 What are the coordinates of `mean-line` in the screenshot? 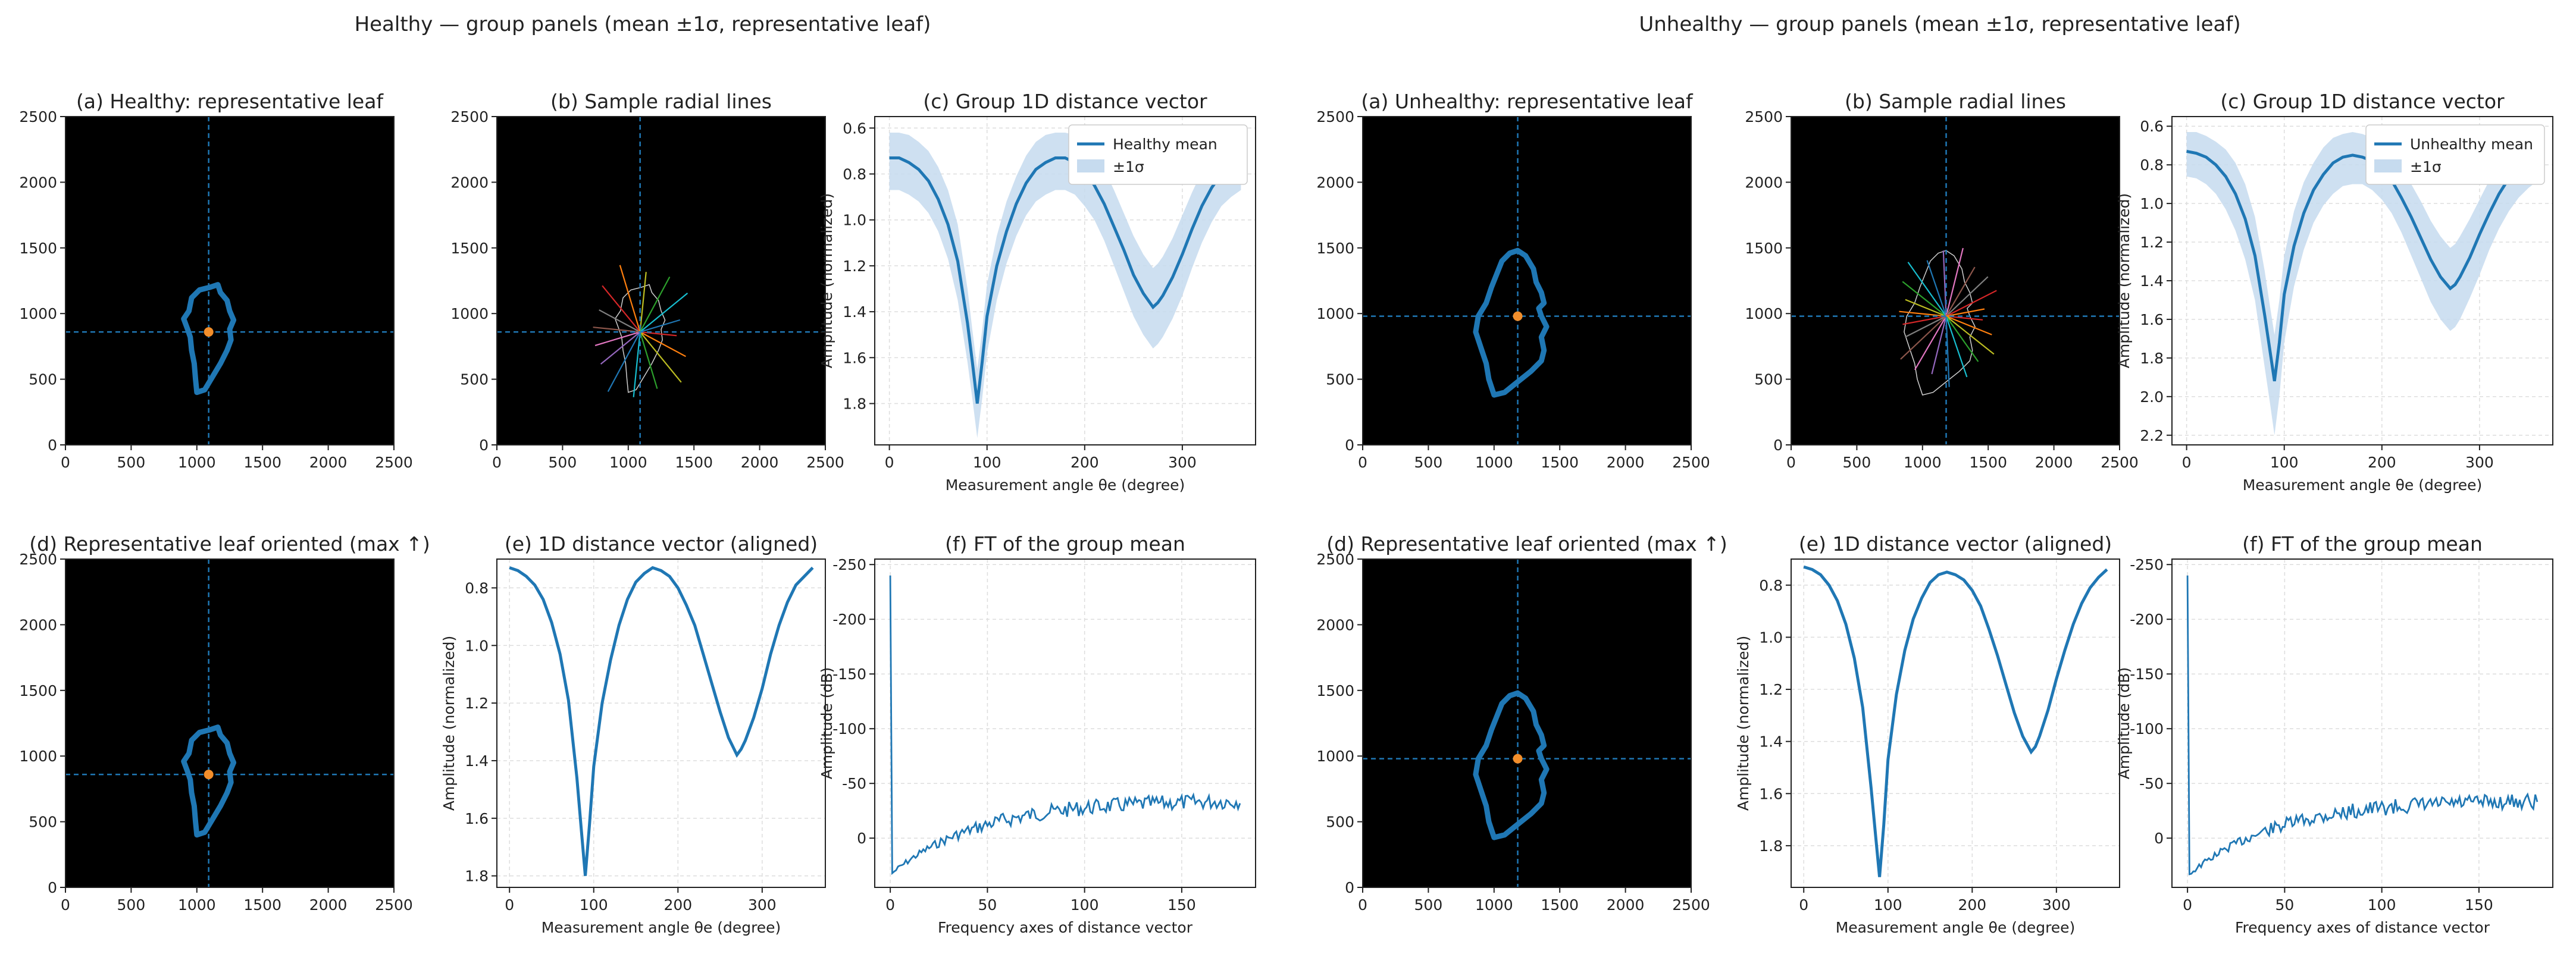 It's located at (1065, 280).